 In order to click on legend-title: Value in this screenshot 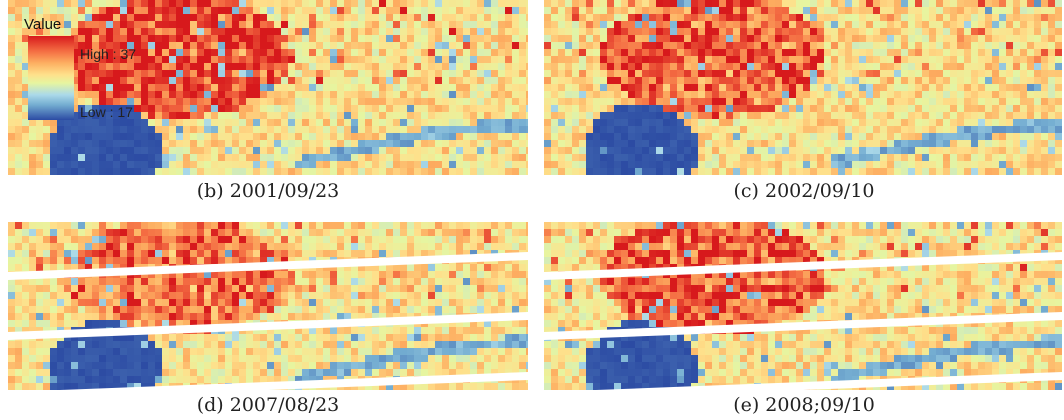, I will do `click(43, 24)`.